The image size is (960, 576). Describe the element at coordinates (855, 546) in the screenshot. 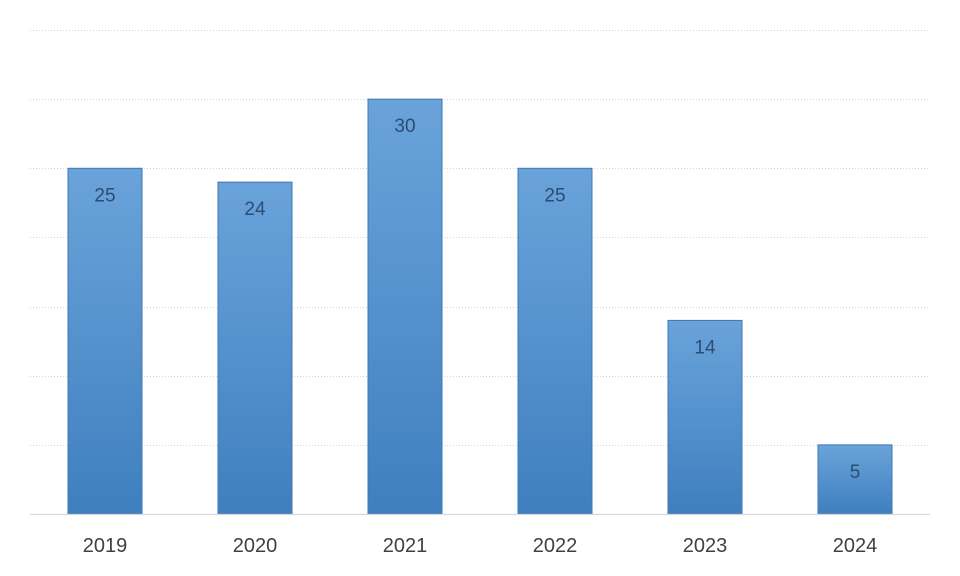

I see `x-tick-label-2024: 2024` at that location.